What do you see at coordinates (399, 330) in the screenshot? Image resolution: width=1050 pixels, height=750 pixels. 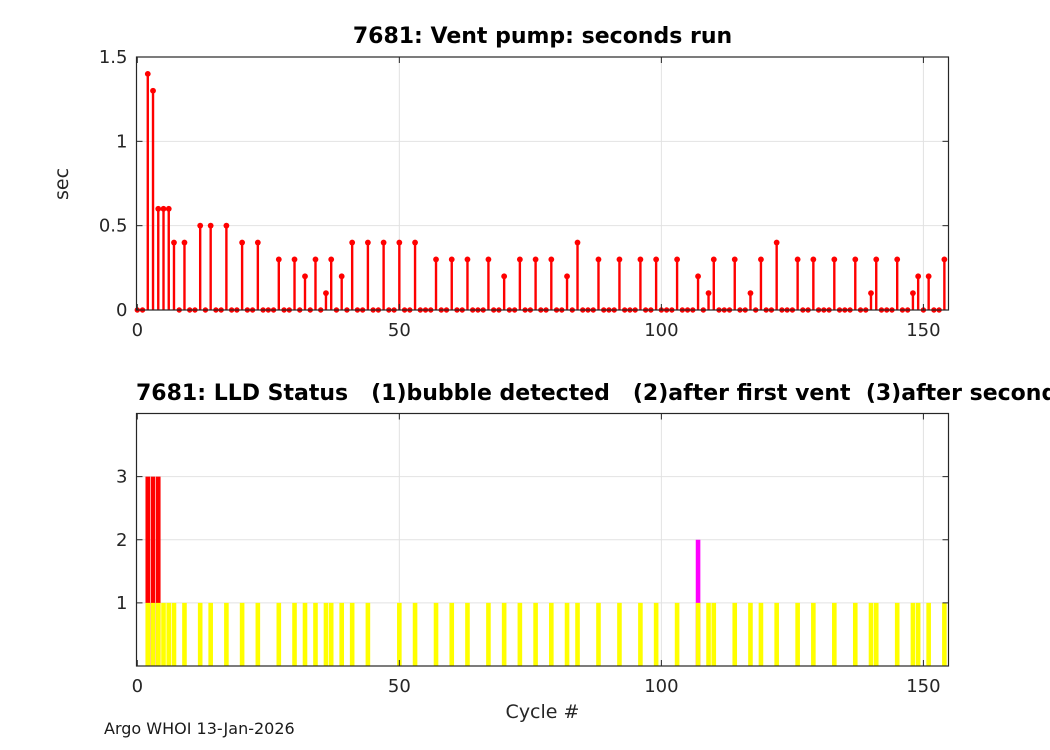 I see `x-tick-label: 50` at bounding box center [399, 330].